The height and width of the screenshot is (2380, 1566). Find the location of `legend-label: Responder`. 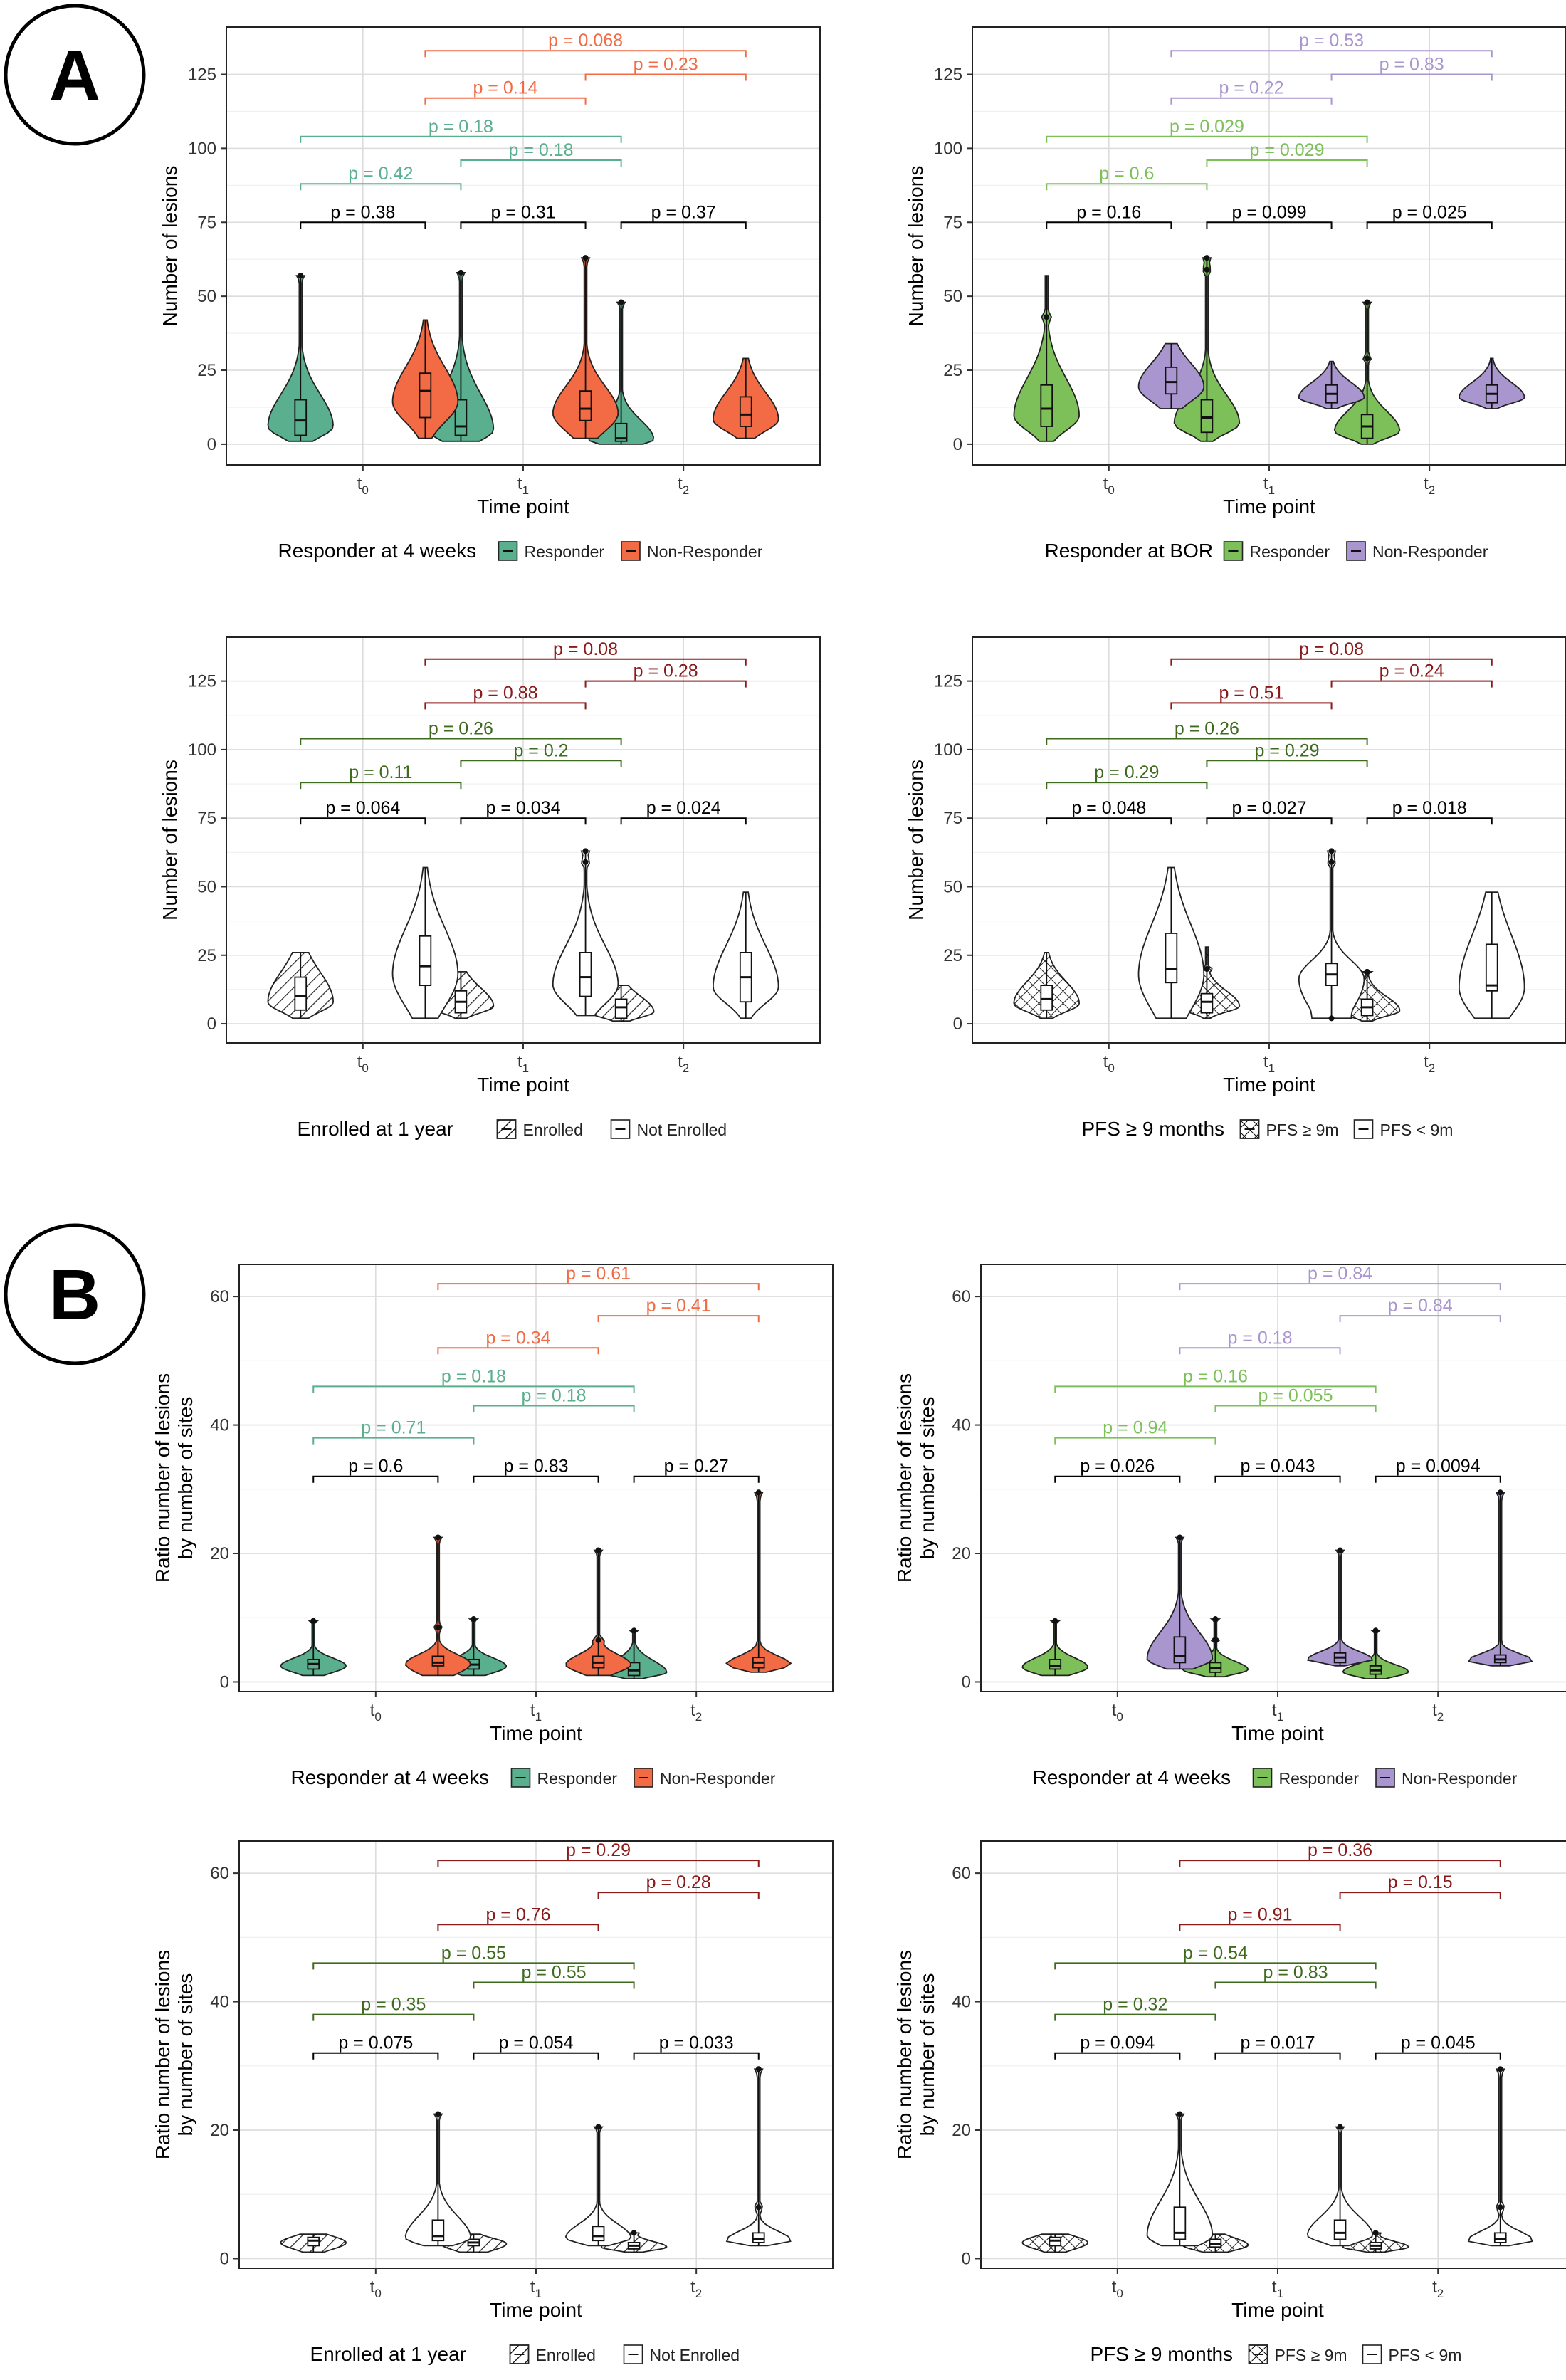

legend-label: Responder is located at coordinates (1290, 551).